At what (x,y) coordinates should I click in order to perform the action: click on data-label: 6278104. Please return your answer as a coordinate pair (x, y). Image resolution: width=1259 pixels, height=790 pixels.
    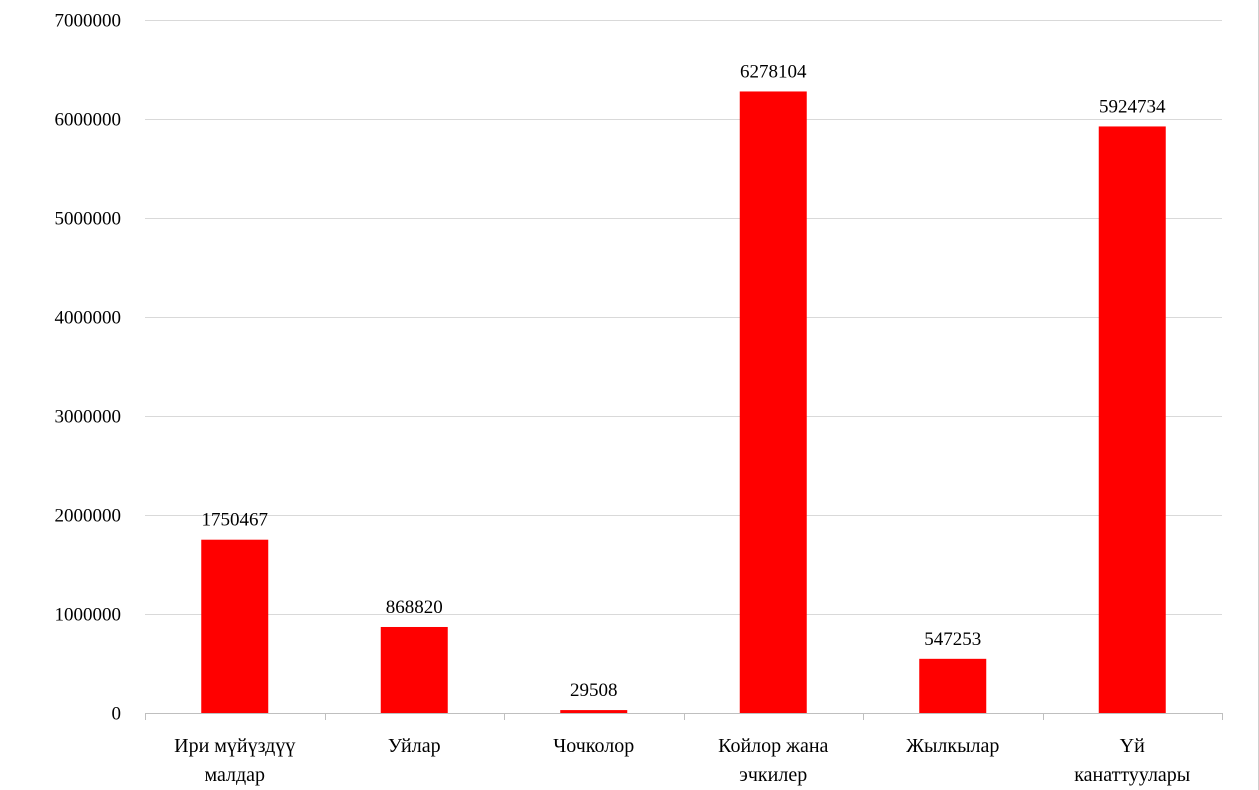
    Looking at the image, I should click on (773, 71).